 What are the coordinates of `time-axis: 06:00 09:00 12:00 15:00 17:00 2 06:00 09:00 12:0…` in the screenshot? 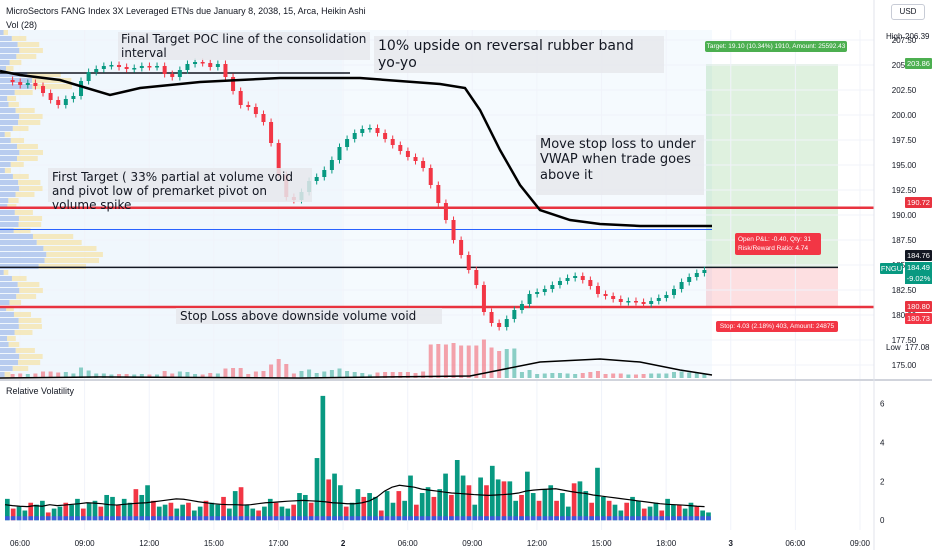 It's located at (440, 543).